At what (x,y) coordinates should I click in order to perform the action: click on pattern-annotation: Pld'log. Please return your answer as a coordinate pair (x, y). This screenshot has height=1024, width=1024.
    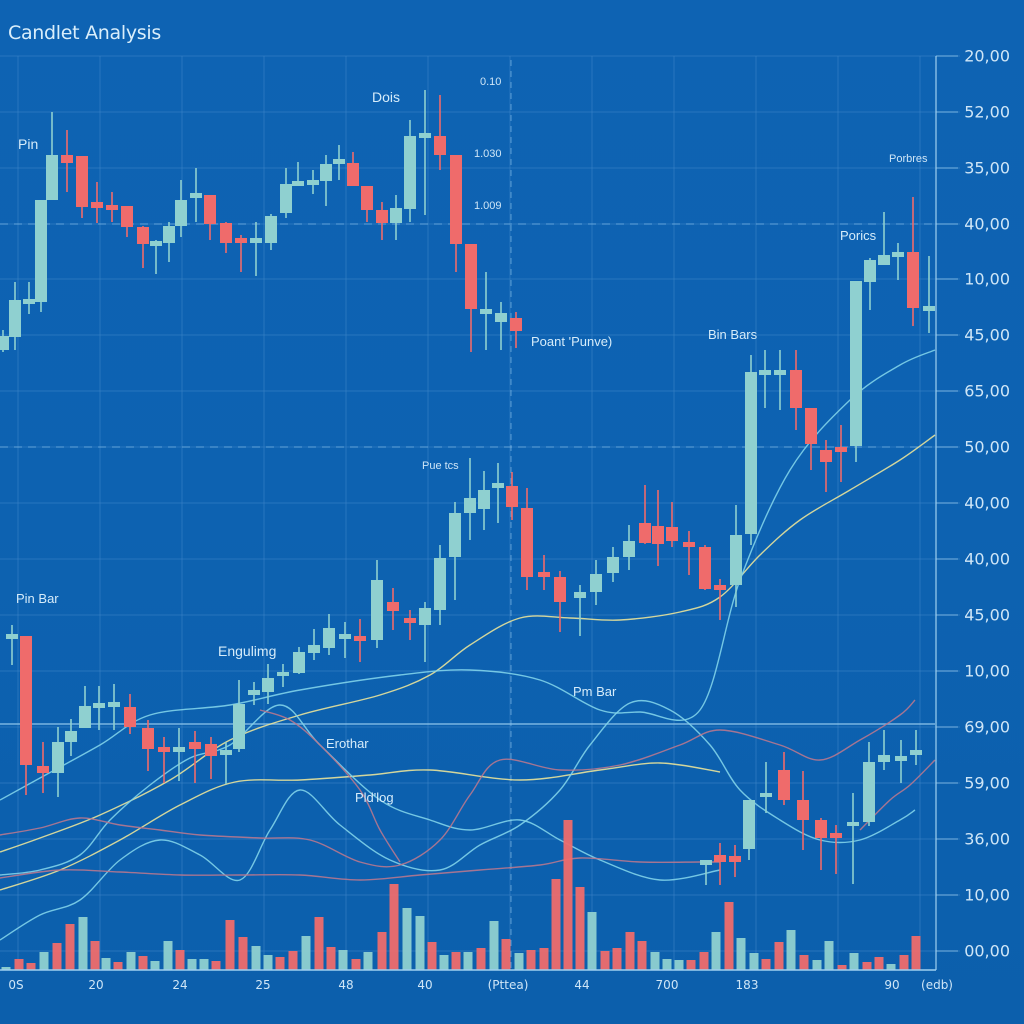
    Looking at the image, I should click on (374, 797).